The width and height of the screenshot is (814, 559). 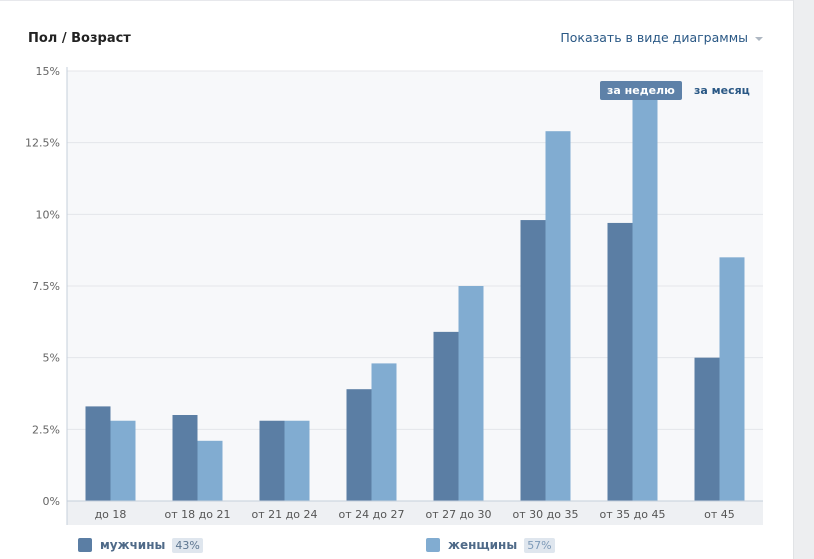 I want to click on legend-swatch-men, so click(x=85, y=545).